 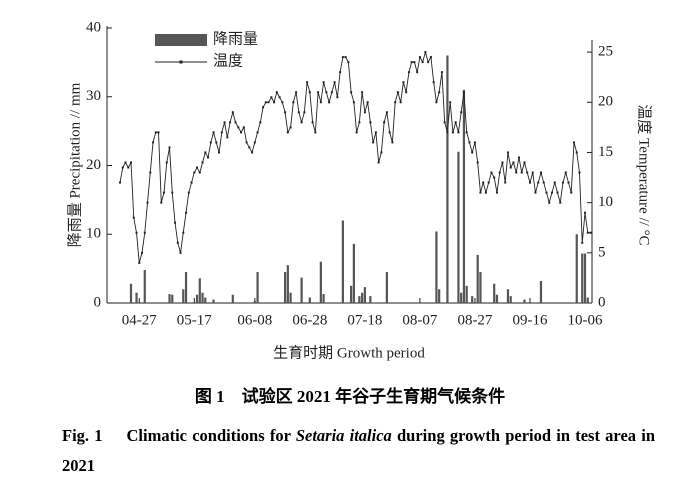 What do you see at coordinates (584, 320) in the screenshot?
I see `x-tick-label: 10-06` at bounding box center [584, 320].